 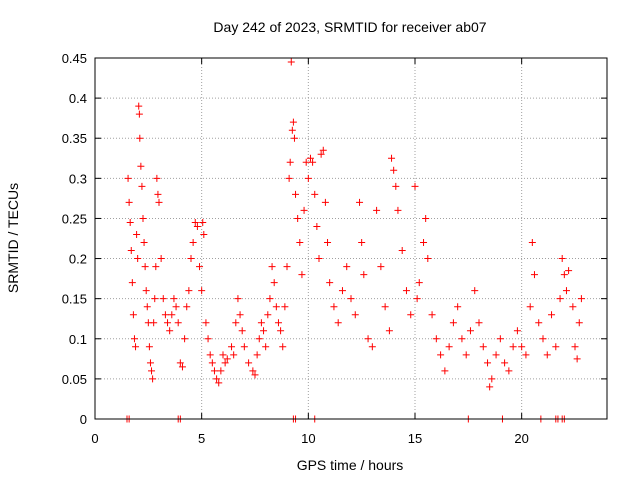 What do you see at coordinates (78, 259) in the screenshot?
I see `y-tick-label: 0.2` at bounding box center [78, 259].